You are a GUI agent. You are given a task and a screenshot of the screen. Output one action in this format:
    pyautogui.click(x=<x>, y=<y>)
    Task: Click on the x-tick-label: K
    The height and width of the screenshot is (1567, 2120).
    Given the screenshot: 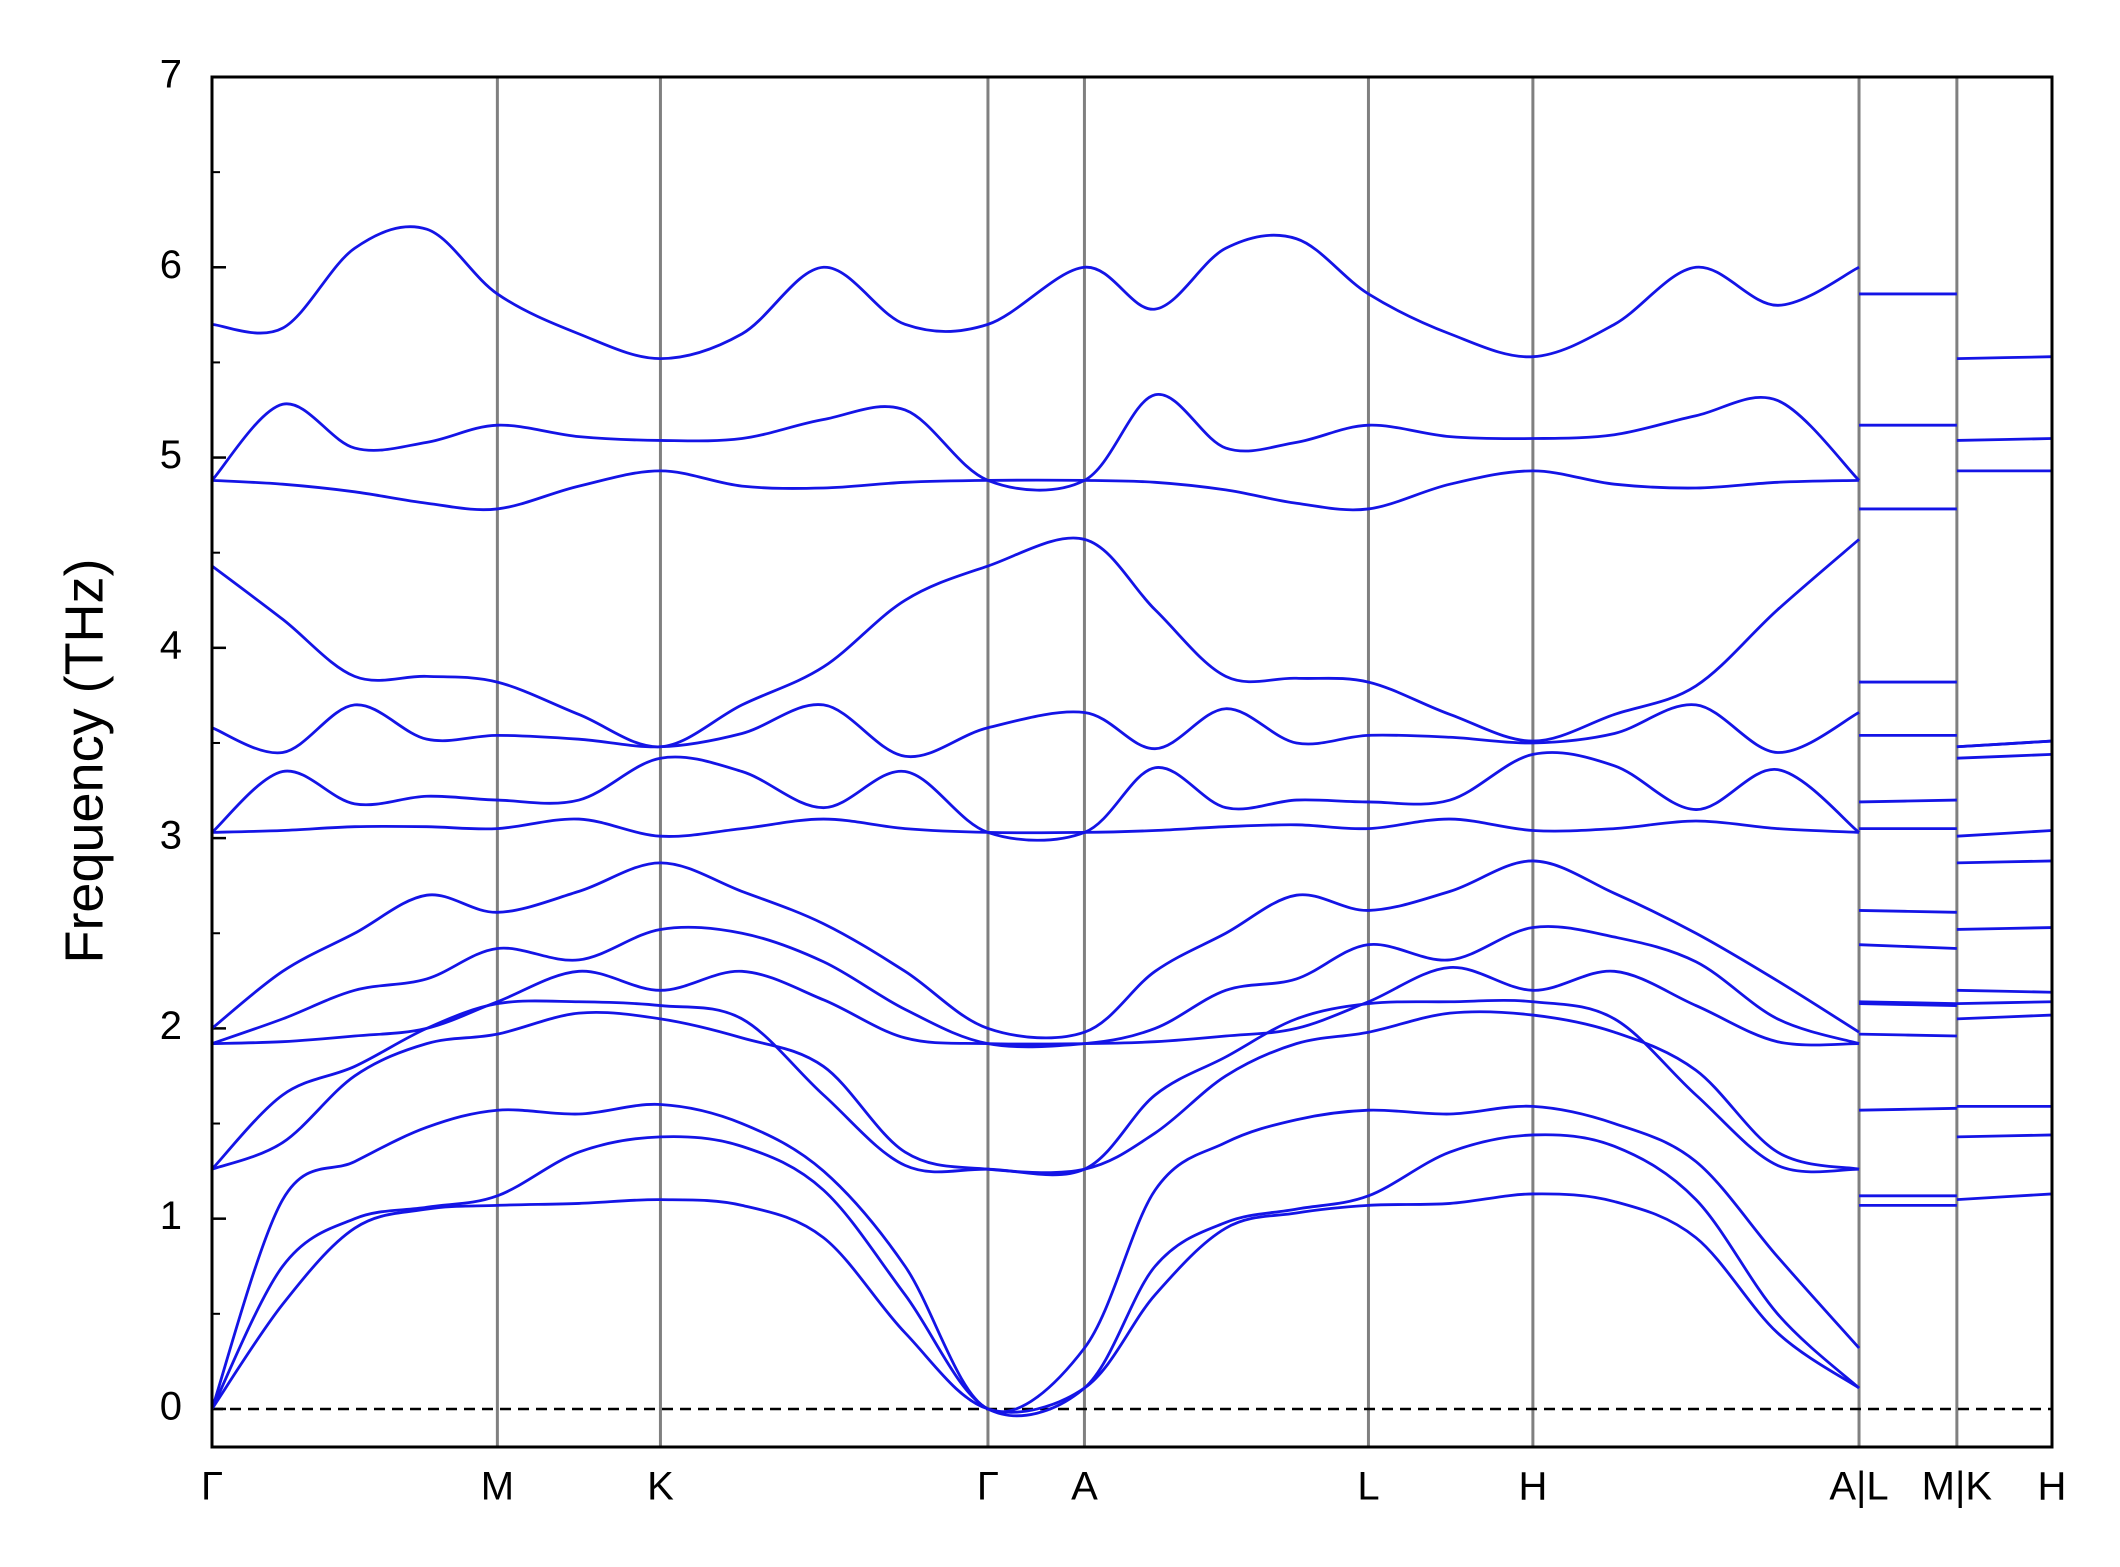 What is the action you would take?
    pyautogui.click(x=660, y=1487)
    